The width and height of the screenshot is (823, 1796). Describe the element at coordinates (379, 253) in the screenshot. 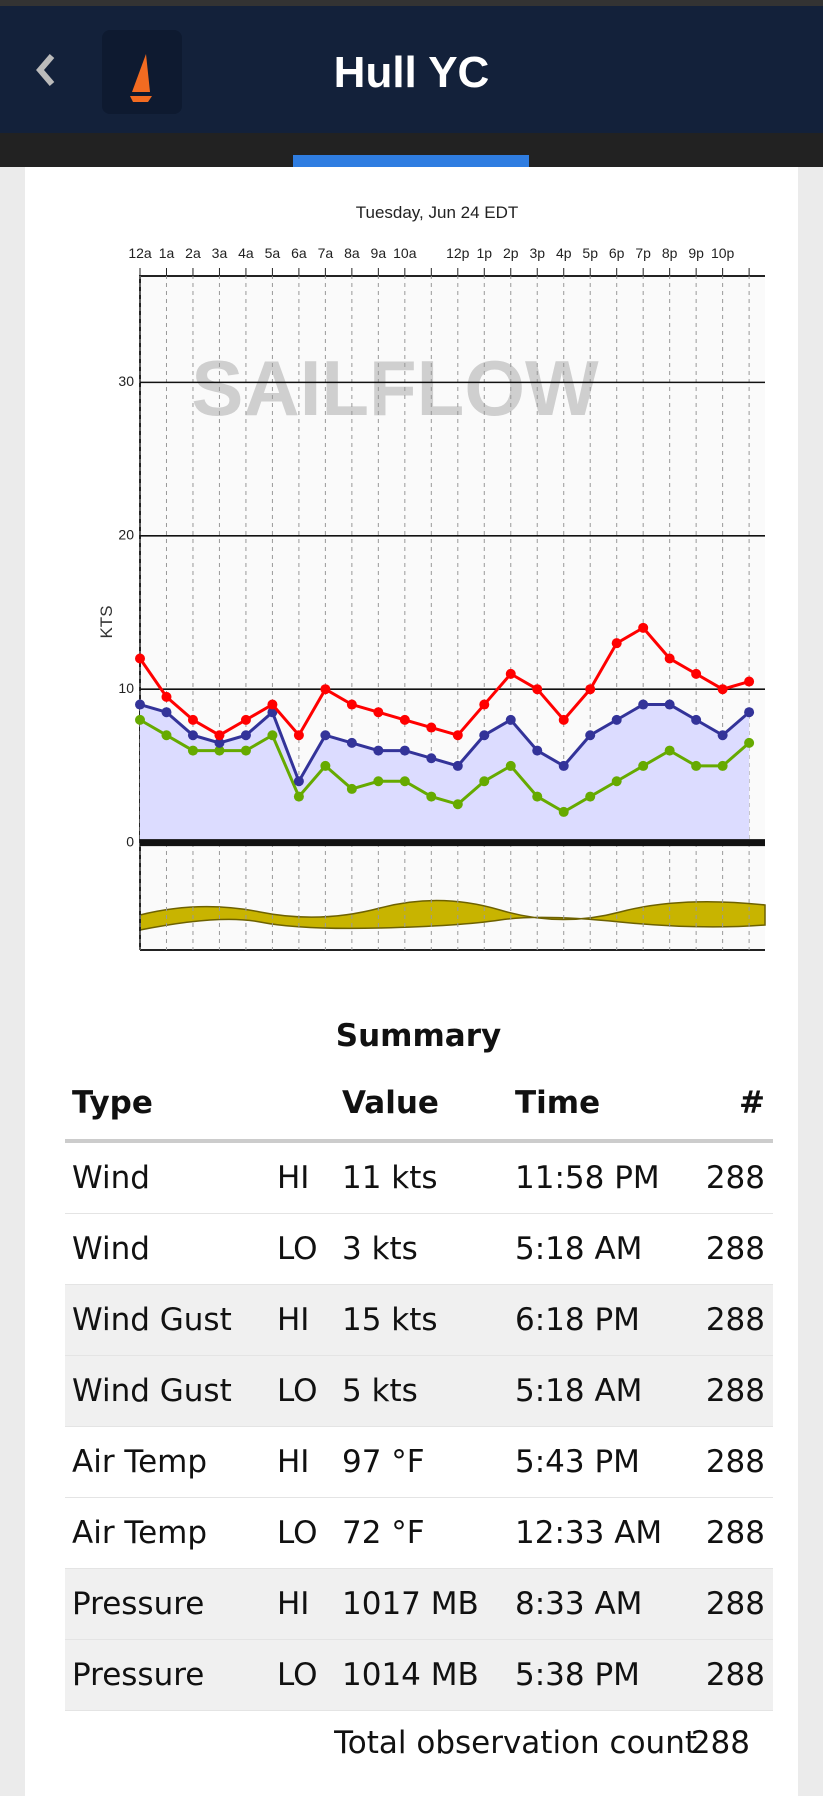

I see `x-tick-label: 9a` at that location.